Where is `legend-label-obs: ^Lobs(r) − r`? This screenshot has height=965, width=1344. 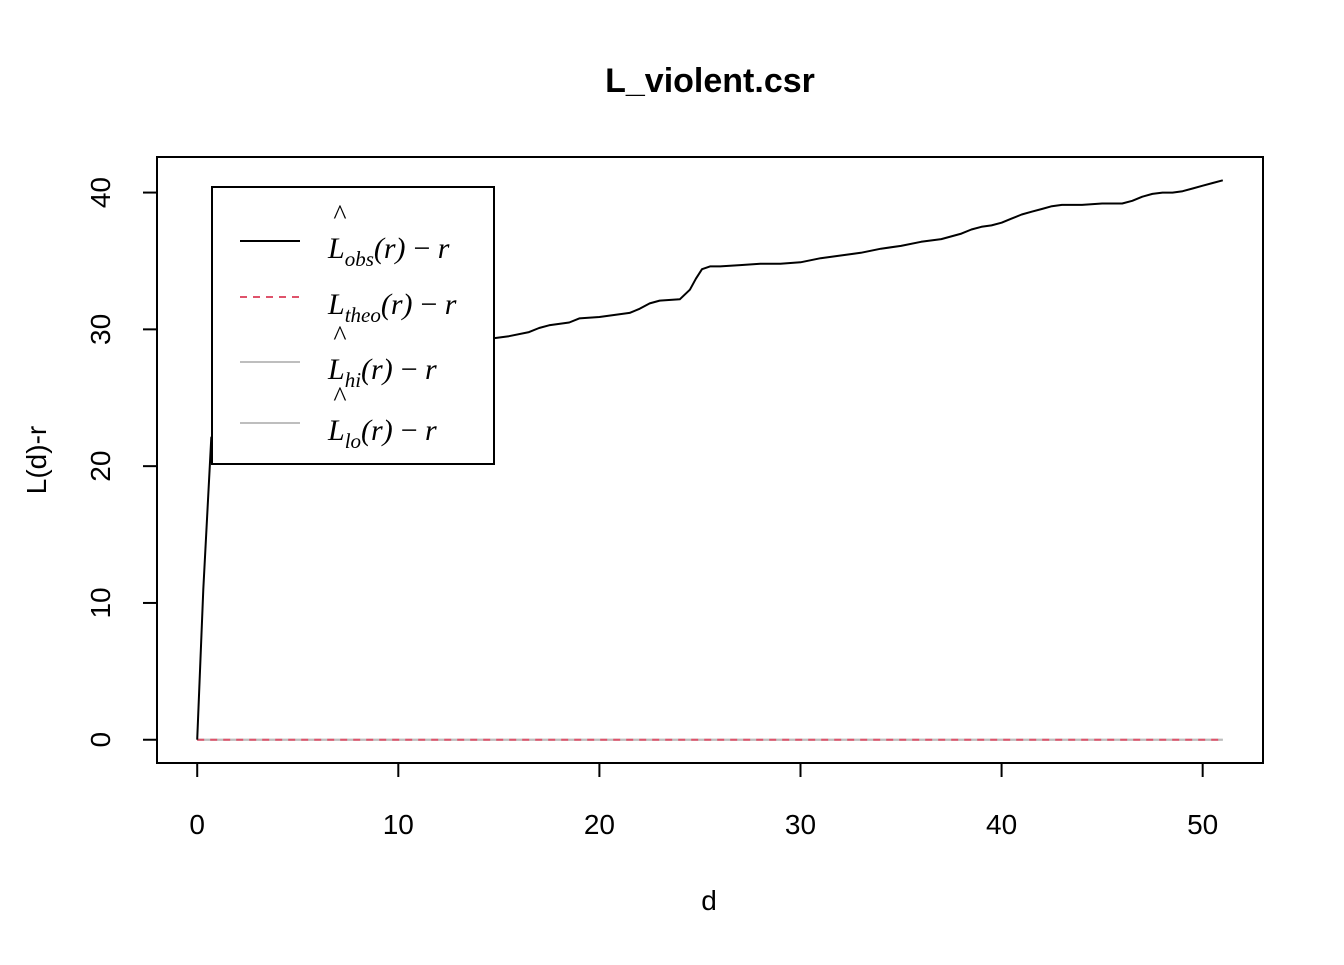 legend-label-obs: ^Lobs(r) − r is located at coordinates (388, 235).